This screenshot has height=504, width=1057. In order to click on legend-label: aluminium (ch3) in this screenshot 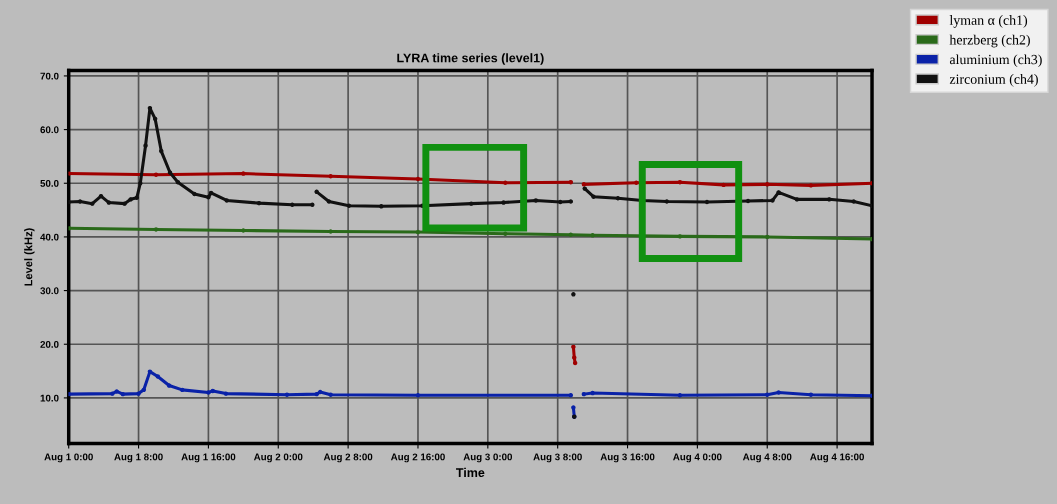, I will do `click(995, 61)`.